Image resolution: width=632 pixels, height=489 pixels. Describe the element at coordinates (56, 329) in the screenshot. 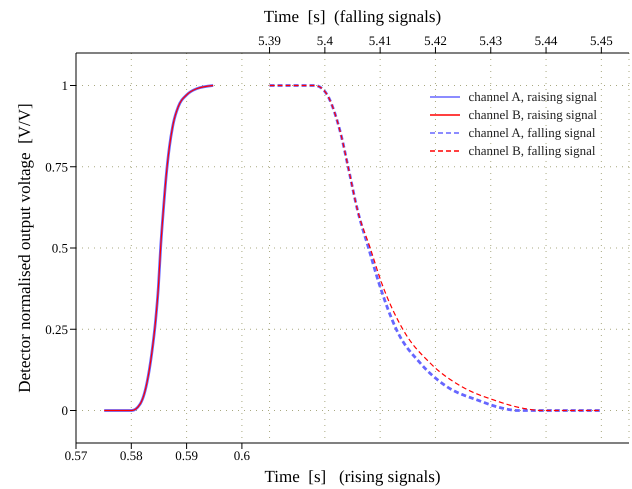

I see `y-tick-label: 0.25` at that location.